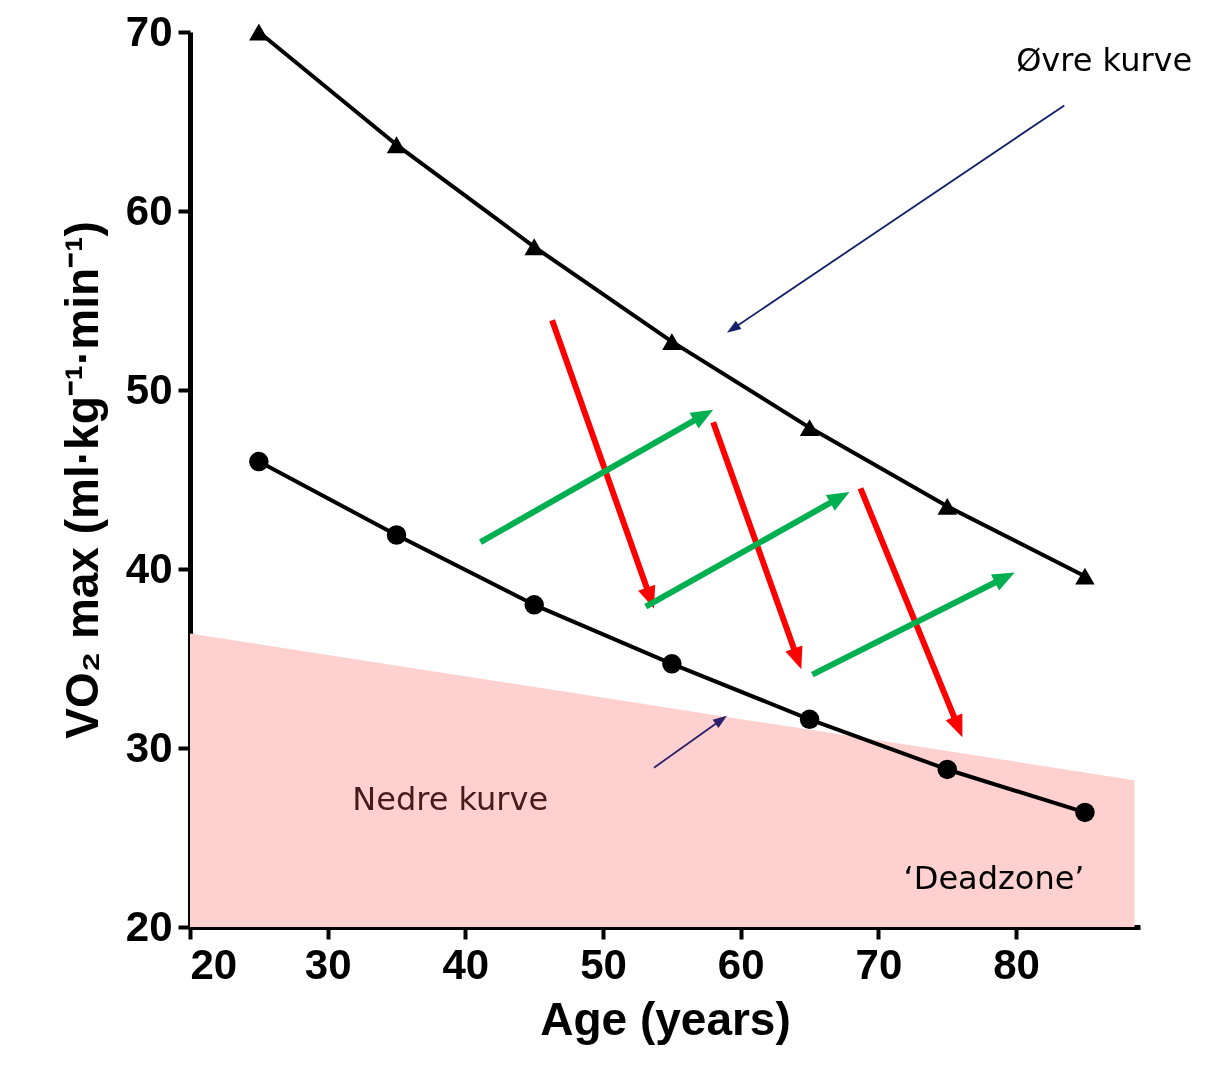 This screenshot has width=1221, height=1077. What do you see at coordinates (328, 964) in the screenshot?
I see `x-tick-label: 30` at bounding box center [328, 964].